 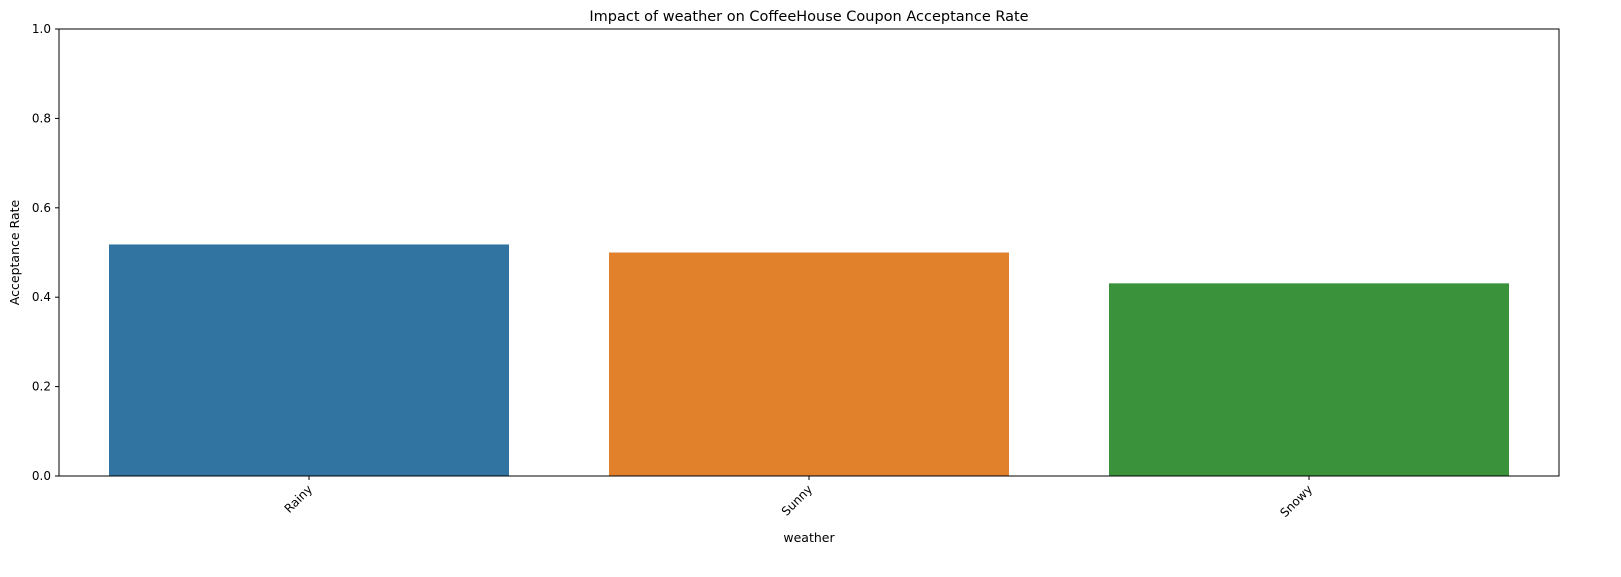 What do you see at coordinates (299, 499) in the screenshot?
I see `x-tick-label: Rainy` at bounding box center [299, 499].